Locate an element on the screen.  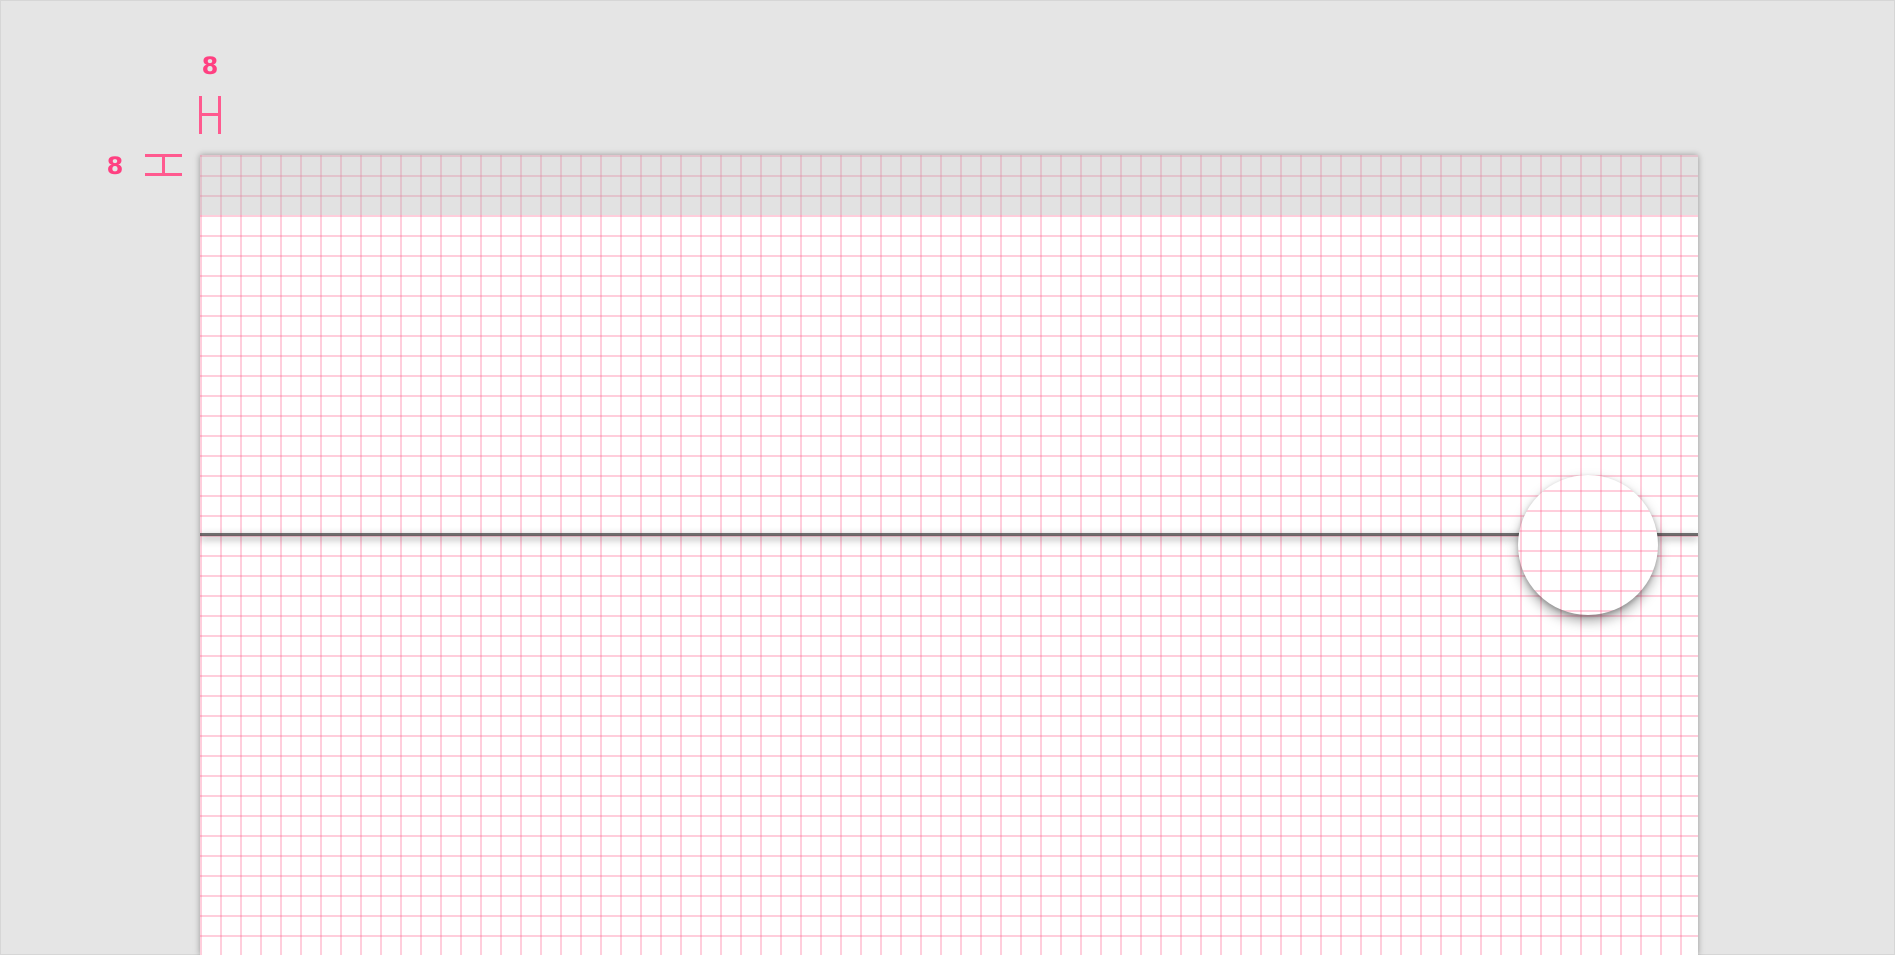
floating-action-button is located at coordinates (1588, 545).